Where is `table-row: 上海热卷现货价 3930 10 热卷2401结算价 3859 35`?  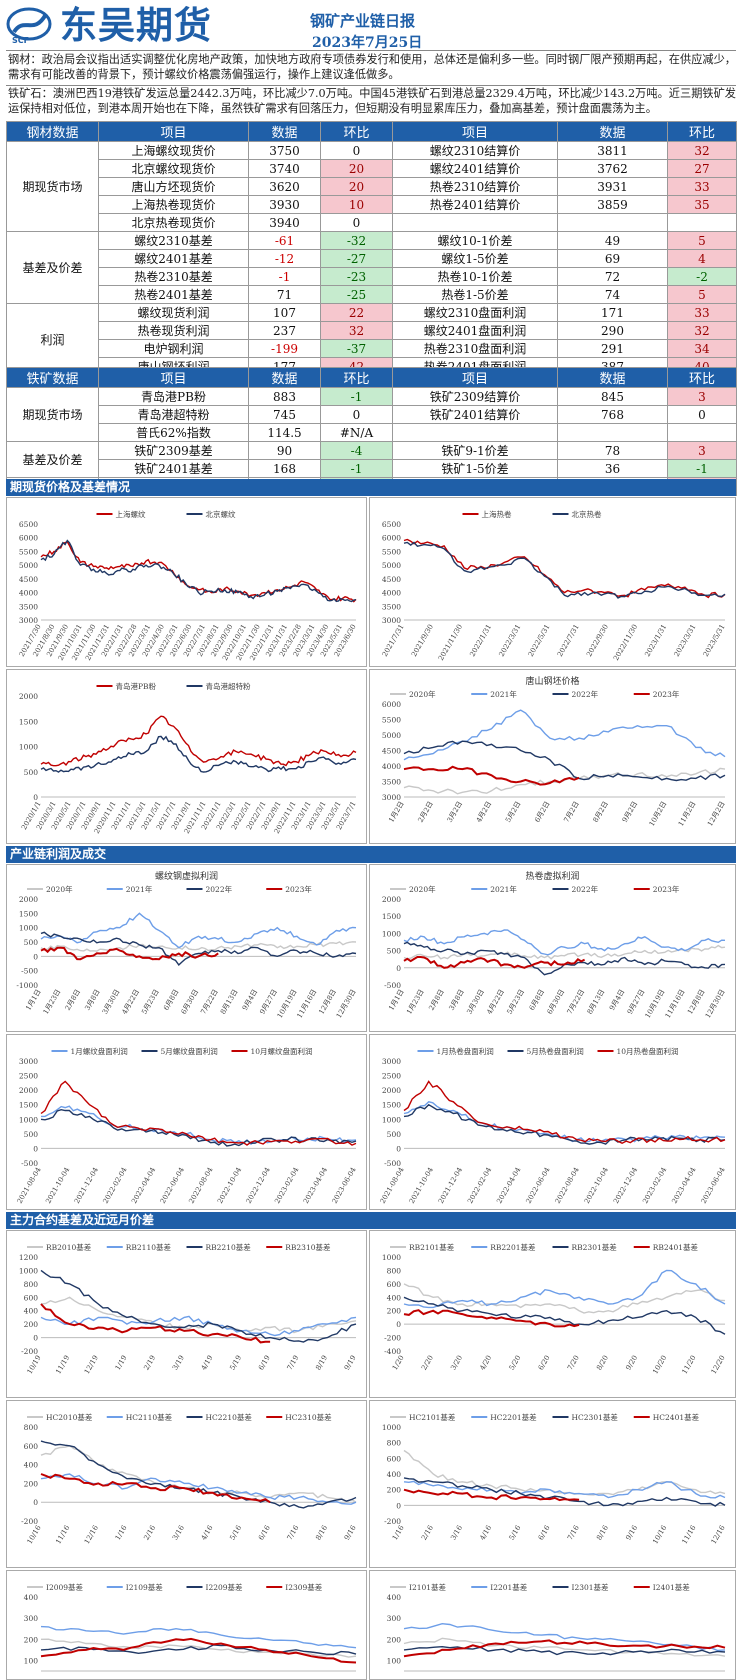
table-row: 上海热卷现货价 3930 10 热卷2401结算价 3859 35 is located at coordinates (372, 204).